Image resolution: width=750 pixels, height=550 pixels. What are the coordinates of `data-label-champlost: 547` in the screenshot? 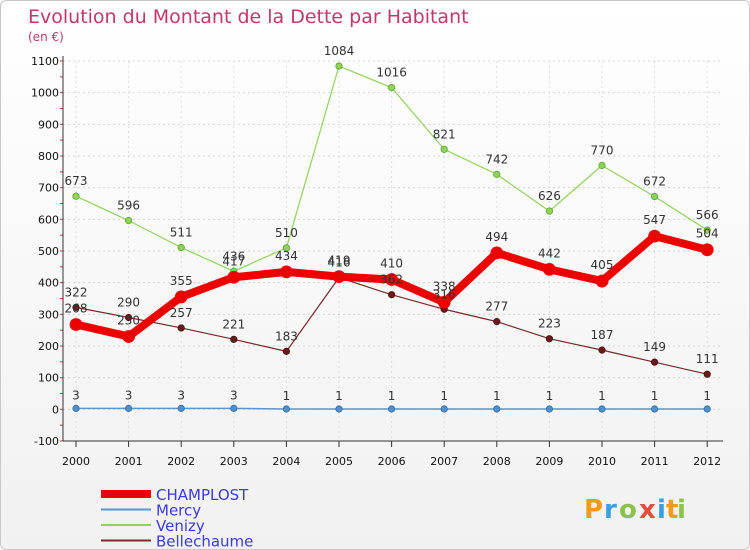 It's located at (654, 220).